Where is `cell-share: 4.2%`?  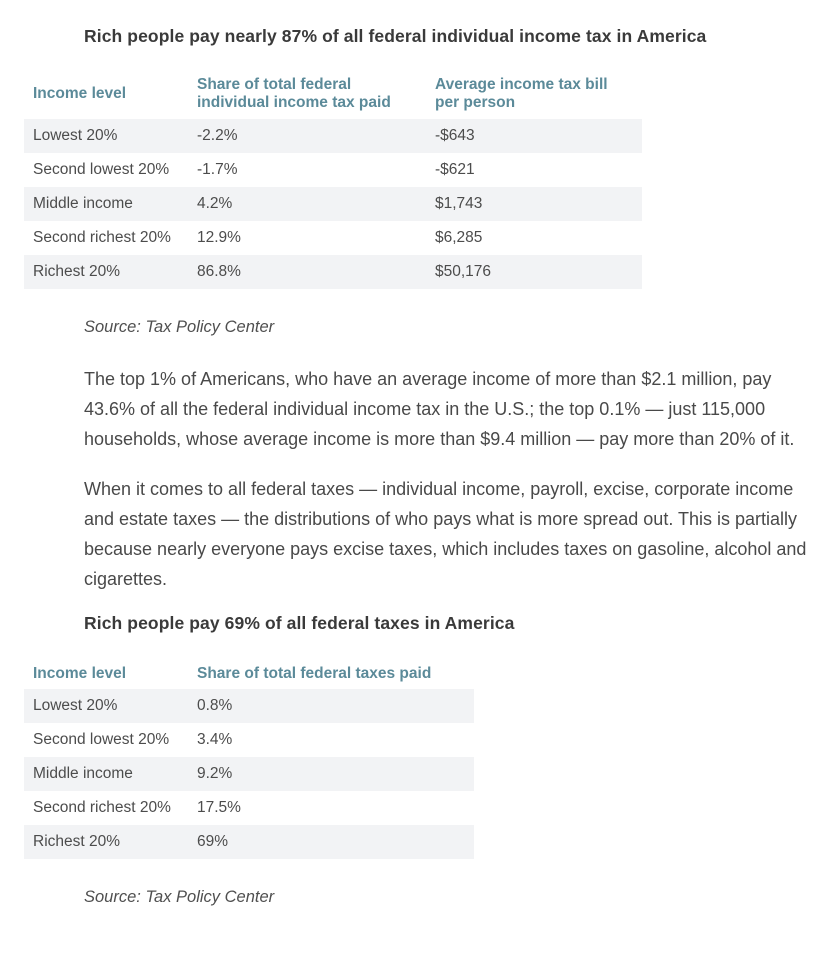 cell-share: 4.2% is located at coordinates (215, 203).